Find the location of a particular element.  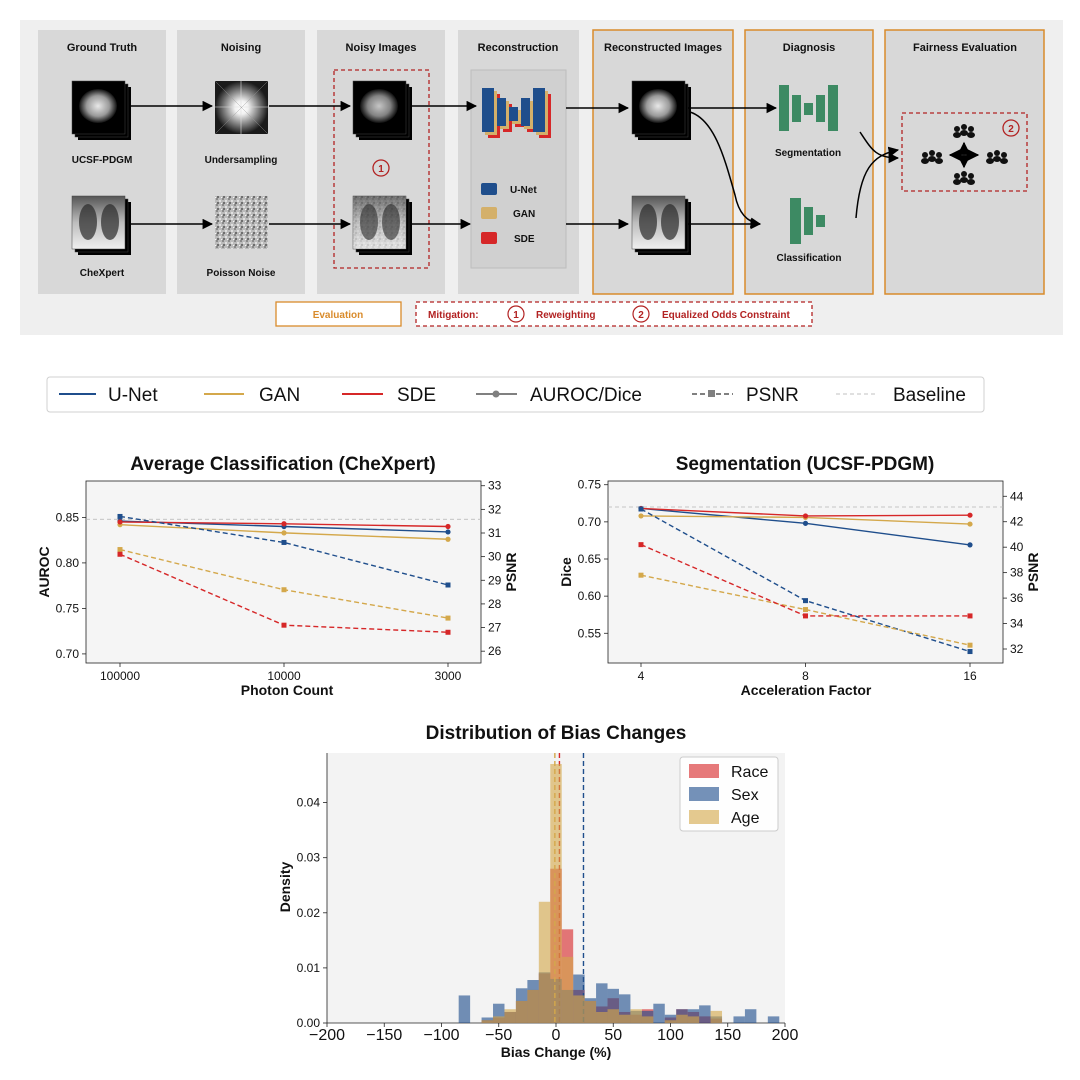

noisy-xray-stack-image is located at coordinates (382, 225).